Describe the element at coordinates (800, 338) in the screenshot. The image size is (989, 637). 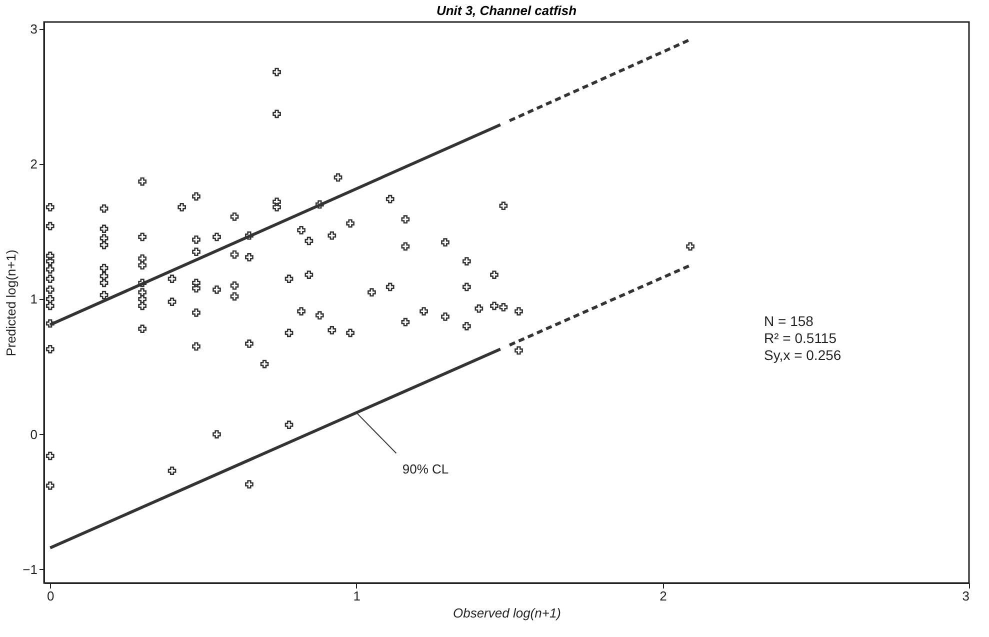
I see `annotation: R² = 0.5115` at that location.